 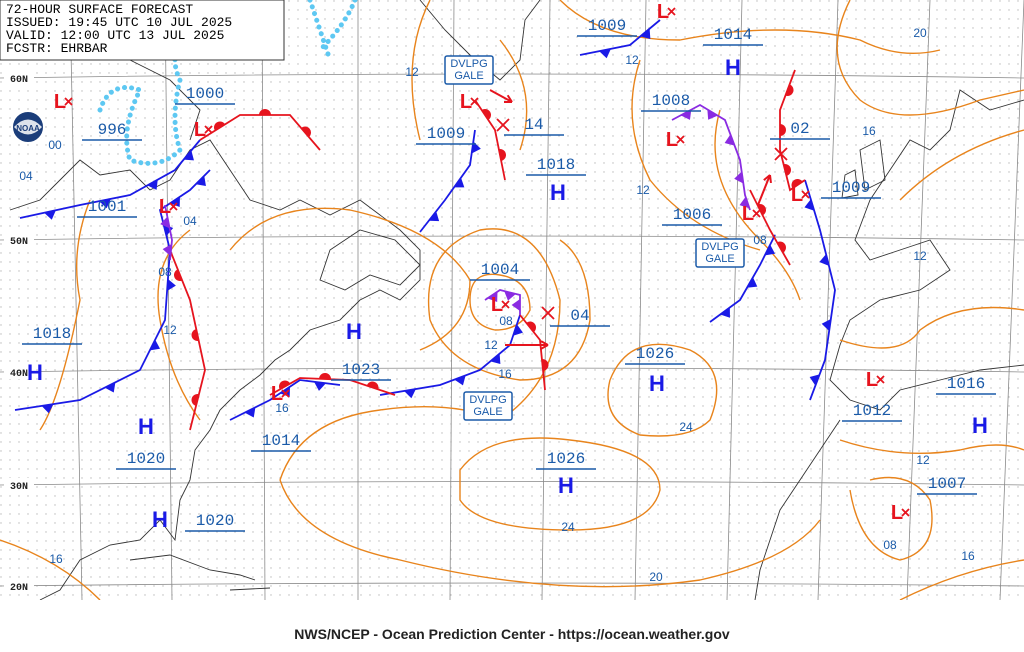 I want to click on latitude-label: 60N, so click(x=19, y=80).